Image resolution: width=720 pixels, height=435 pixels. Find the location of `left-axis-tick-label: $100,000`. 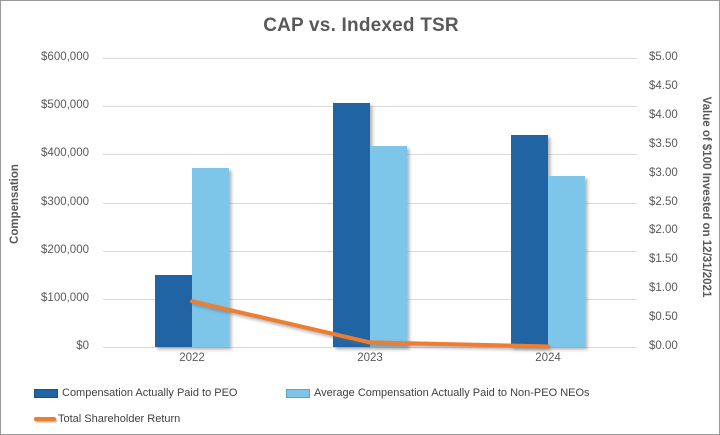

left-axis-tick-label: $100,000 is located at coordinates (65, 297).